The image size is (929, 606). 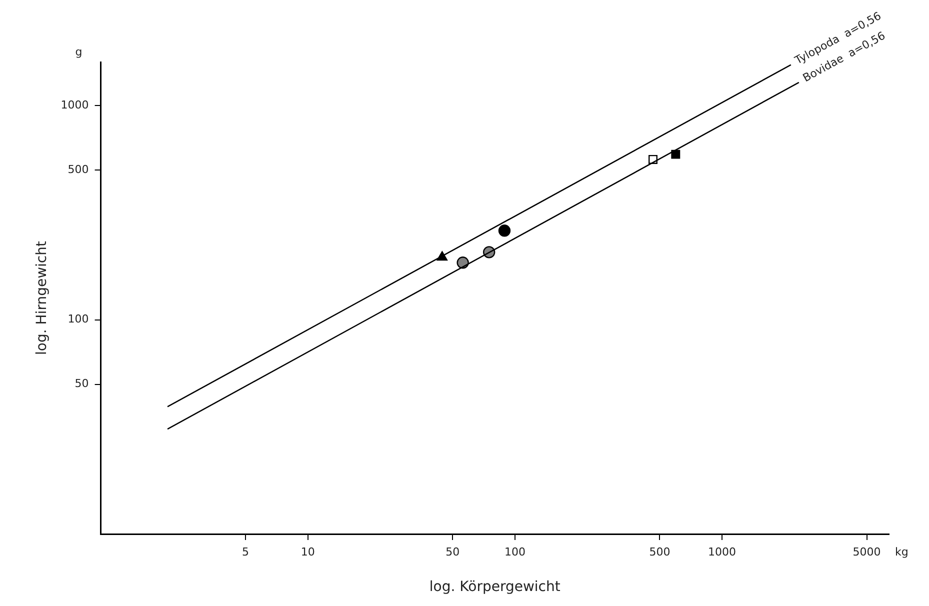 What do you see at coordinates (246, 551) in the screenshot?
I see `x-tick-label: 5` at bounding box center [246, 551].